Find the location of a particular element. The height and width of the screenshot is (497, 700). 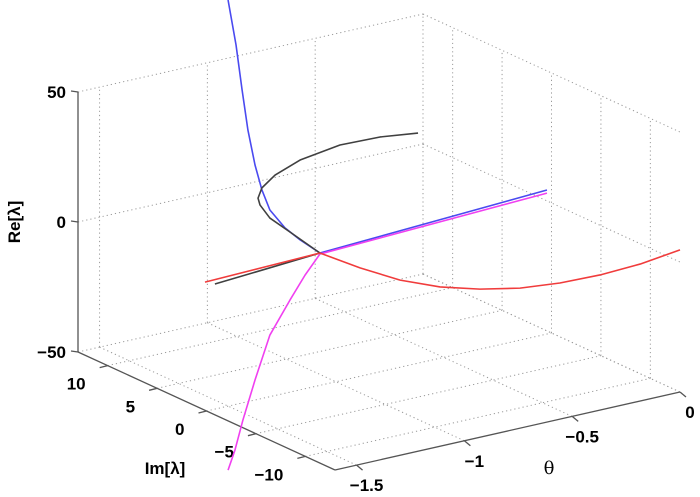

x-axis-label: θ is located at coordinates (549, 468).